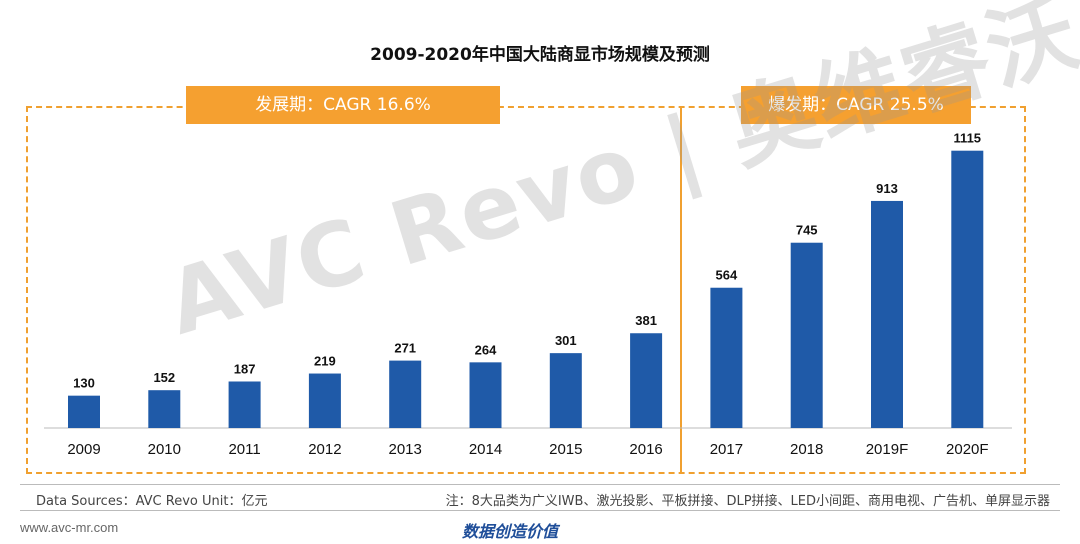 Image resolution: width=1080 pixels, height=544 pixels. What do you see at coordinates (485, 449) in the screenshot?
I see `category-label-2014: 2014` at bounding box center [485, 449].